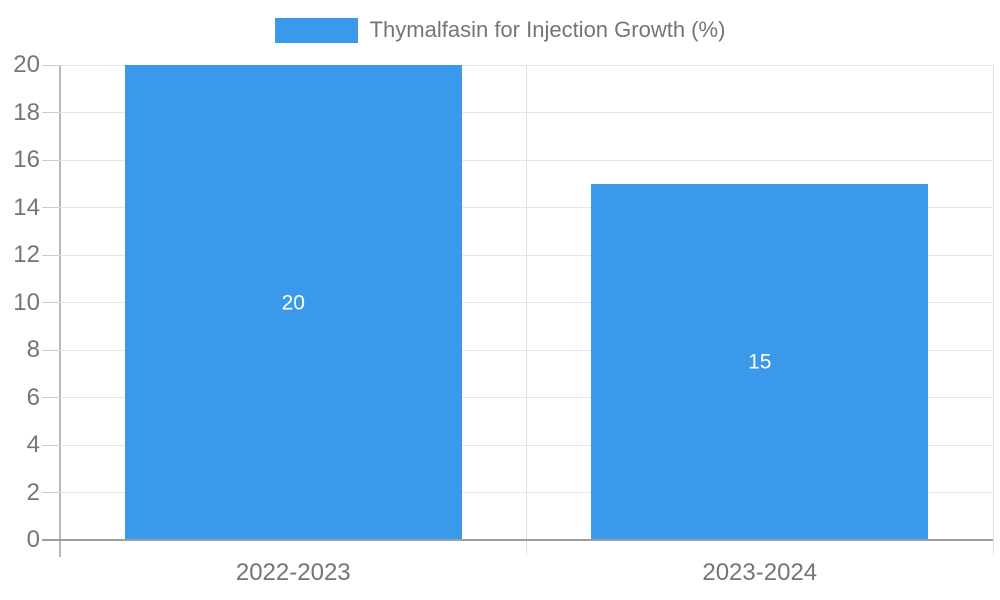 This screenshot has height=600, width=1000. What do you see at coordinates (26, 207) in the screenshot?
I see `y-axis-tick-label: 14` at bounding box center [26, 207].